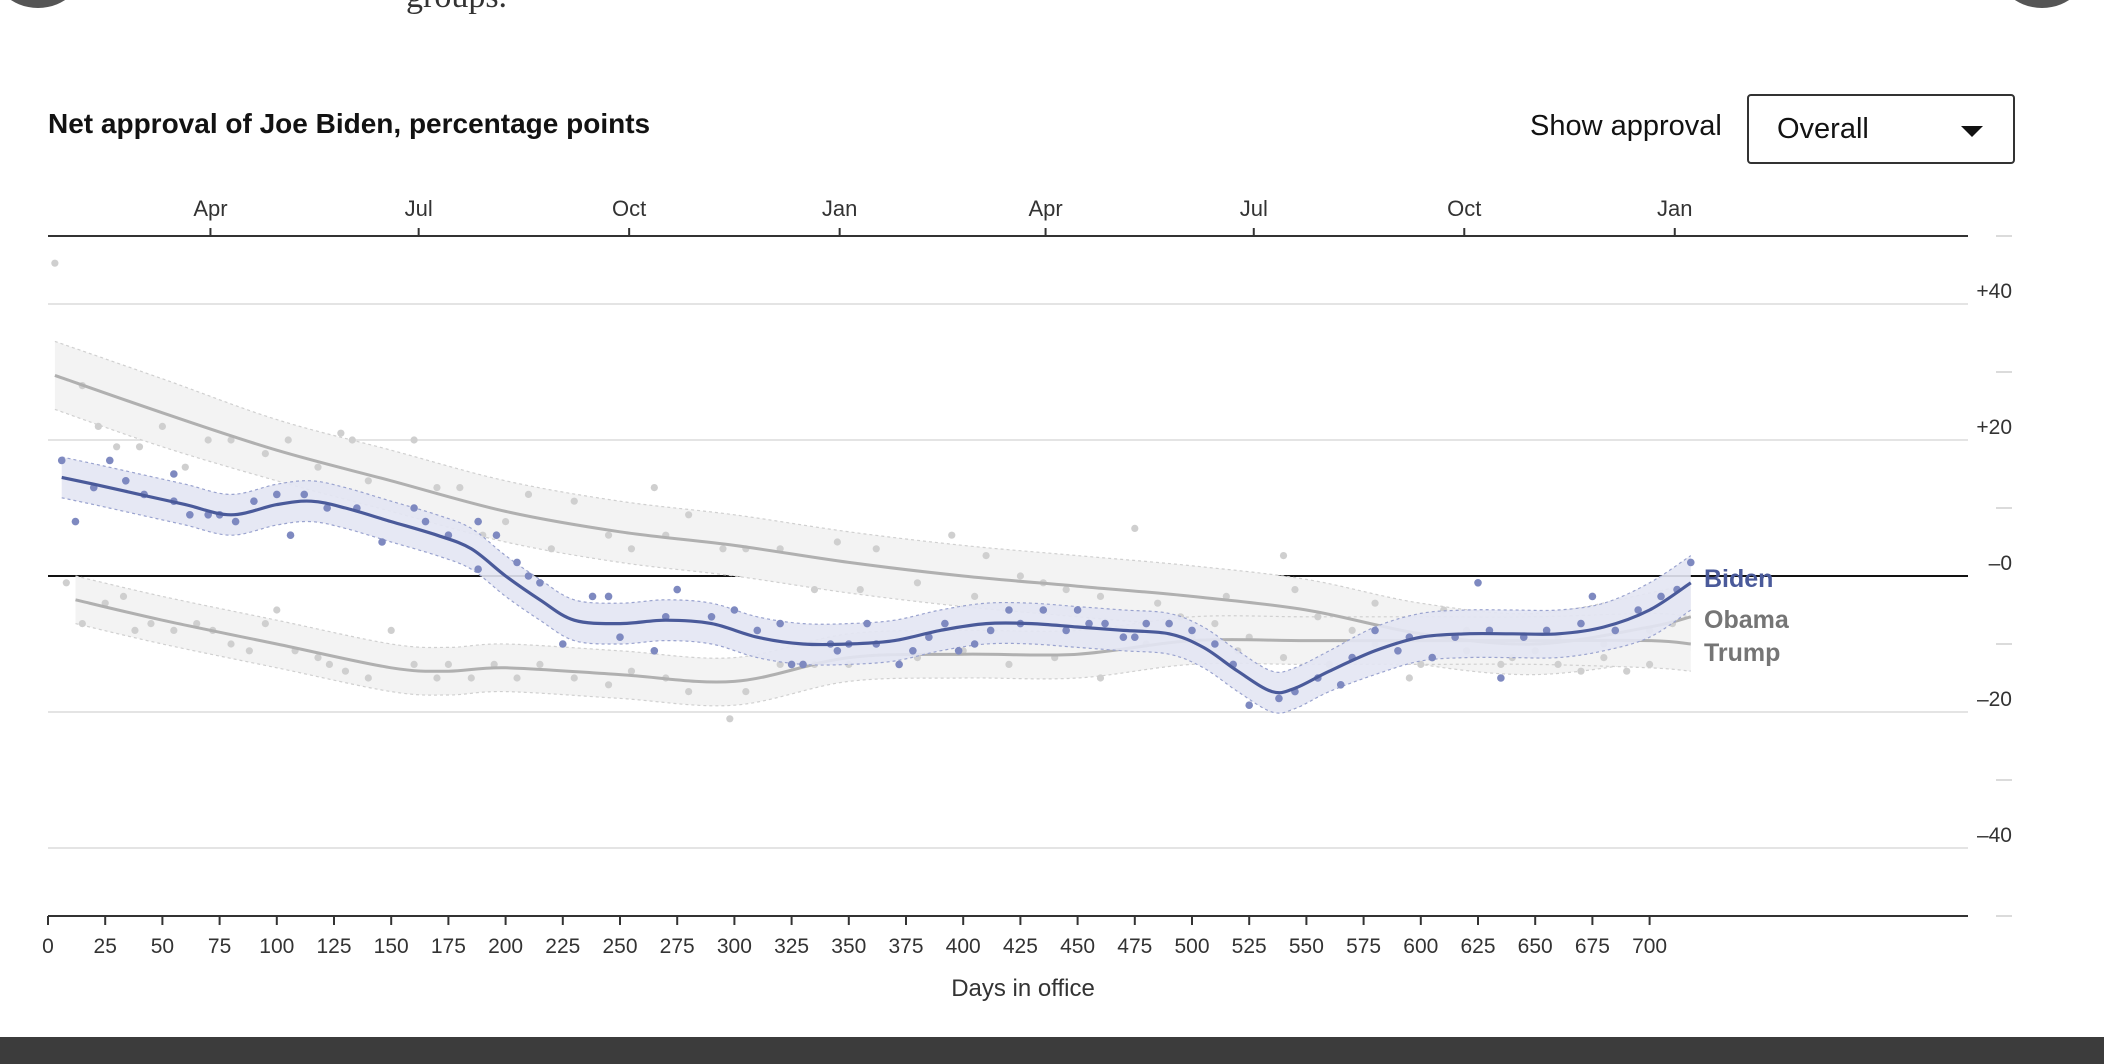 The height and width of the screenshot is (1064, 2104). I want to click on x-tick-label: 650, so click(1535, 946).